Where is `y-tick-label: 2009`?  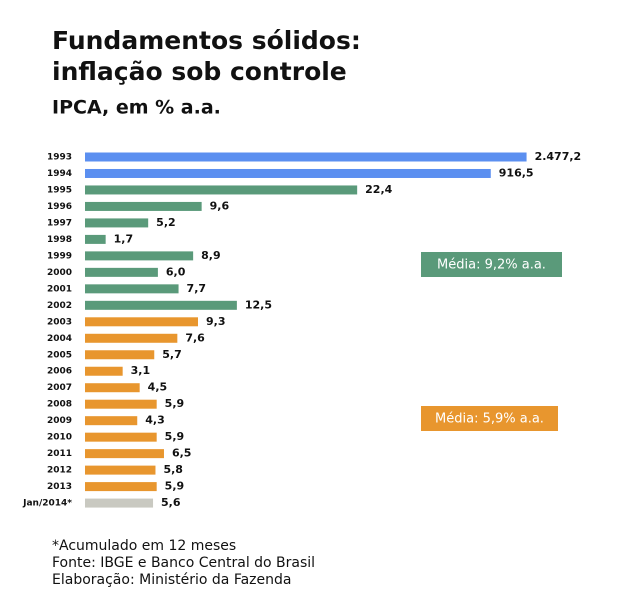
y-tick-label: 2009 is located at coordinates (59, 421).